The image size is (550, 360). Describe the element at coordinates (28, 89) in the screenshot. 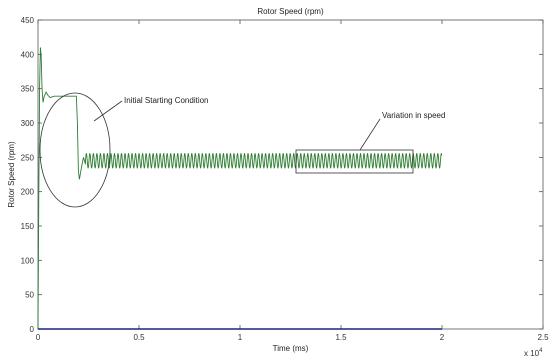

I see `y-tick-label: 350` at that location.